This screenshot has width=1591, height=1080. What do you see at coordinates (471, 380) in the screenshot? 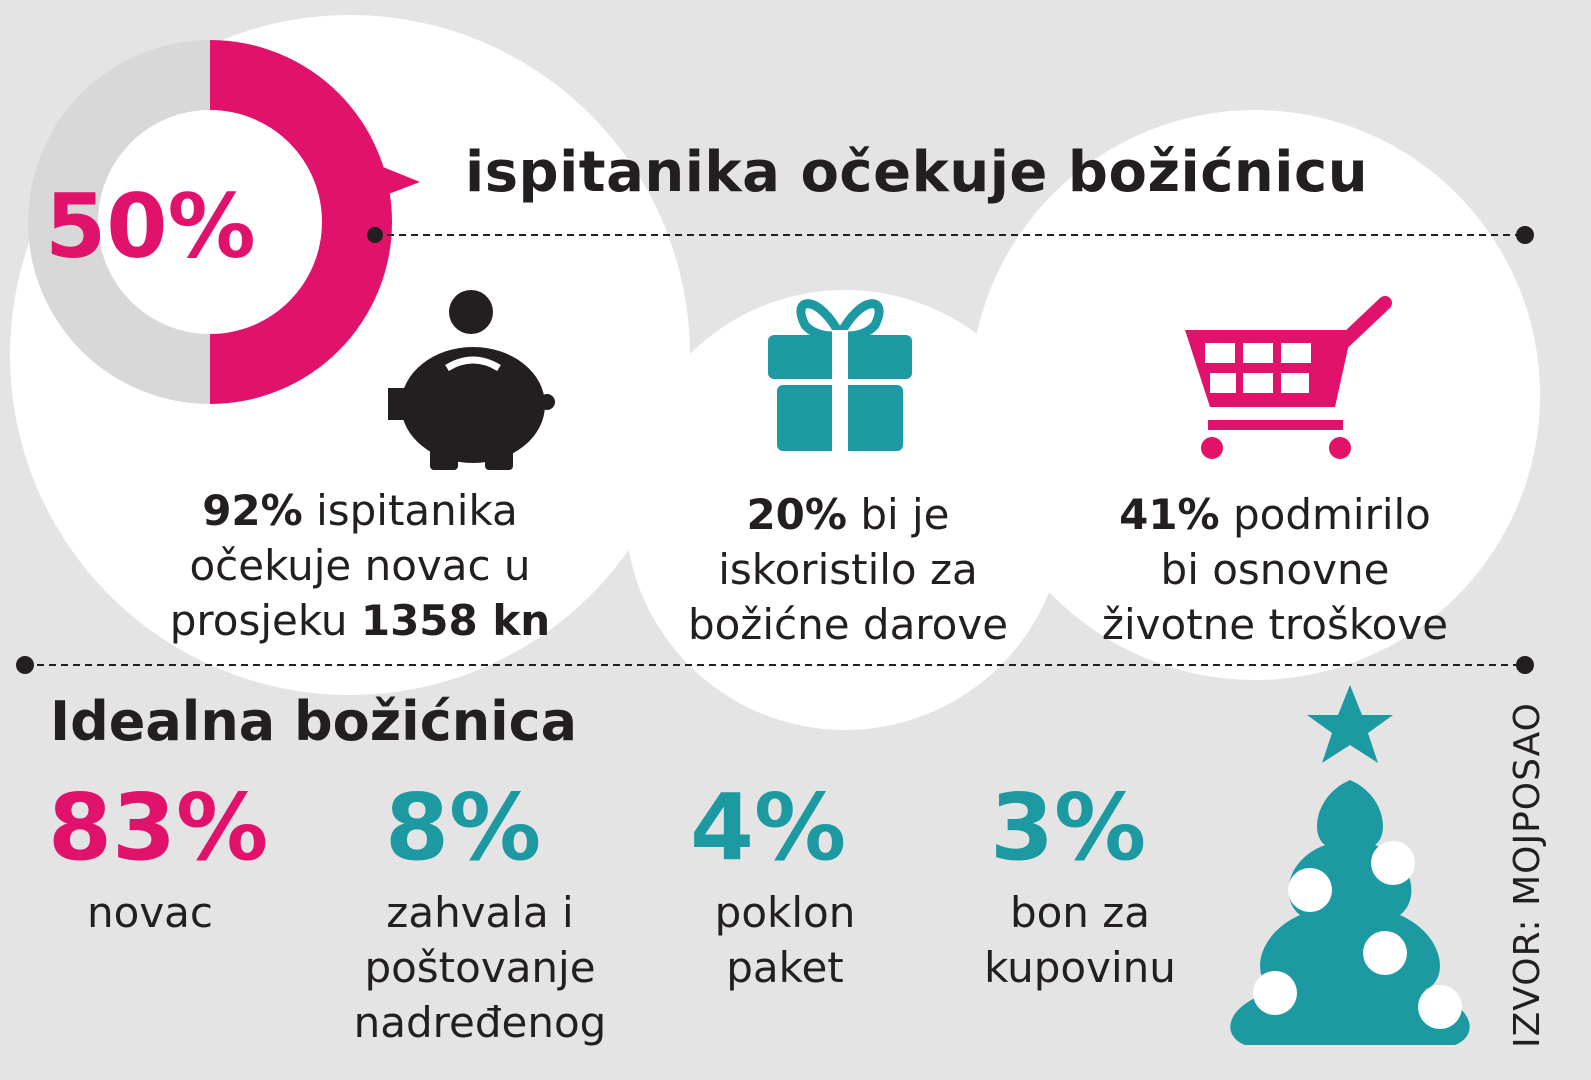
I see `piggy-bank-icon` at bounding box center [471, 380].